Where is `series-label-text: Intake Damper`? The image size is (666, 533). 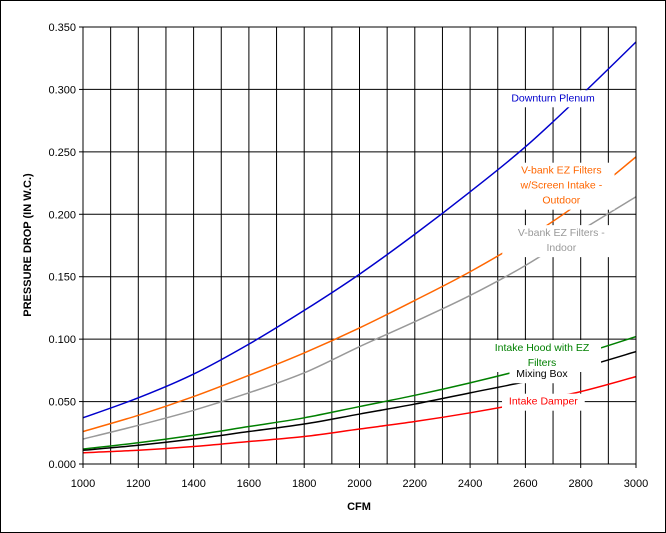
series-label-text: Intake Damper is located at coordinates (543, 402).